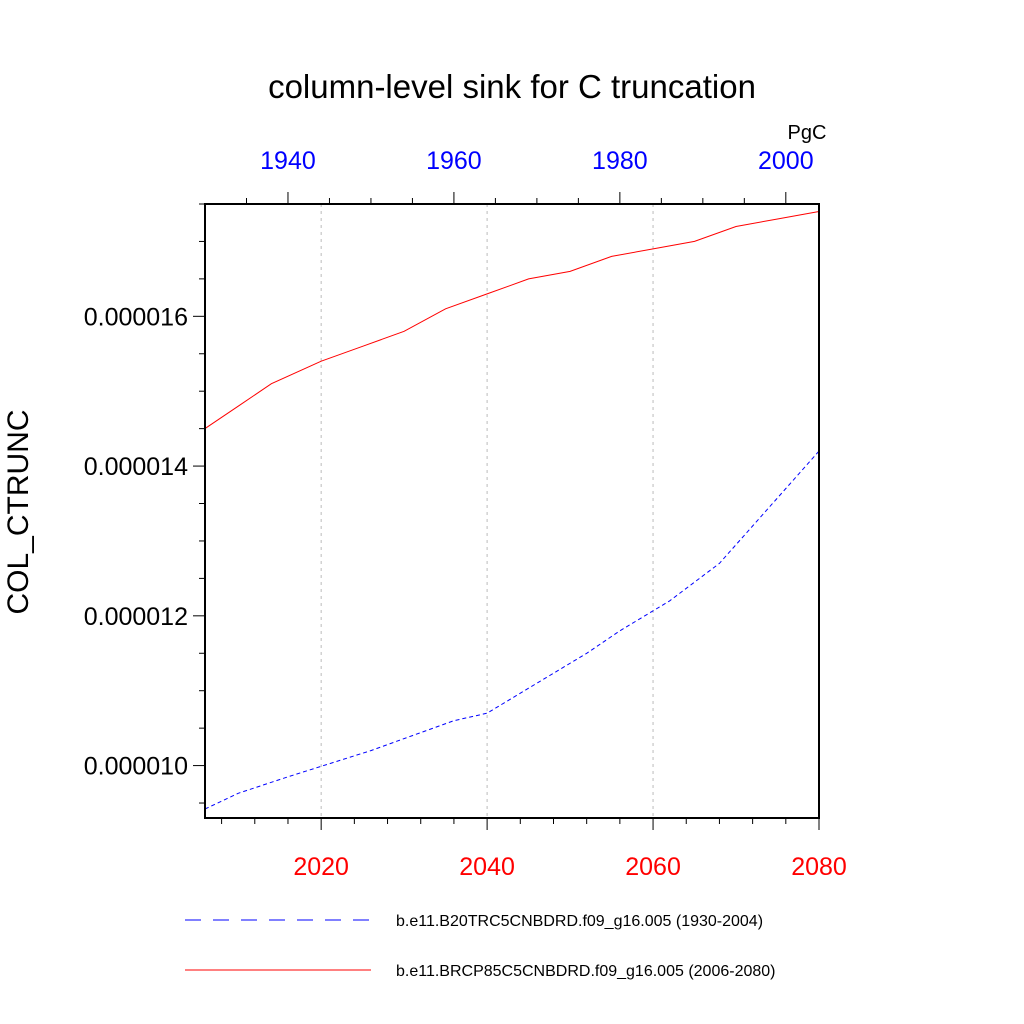 This screenshot has width=1024, height=1024. Describe the element at coordinates (136, 617) in the screenshot. I see `y-tick-label: 0.000012` at that location.